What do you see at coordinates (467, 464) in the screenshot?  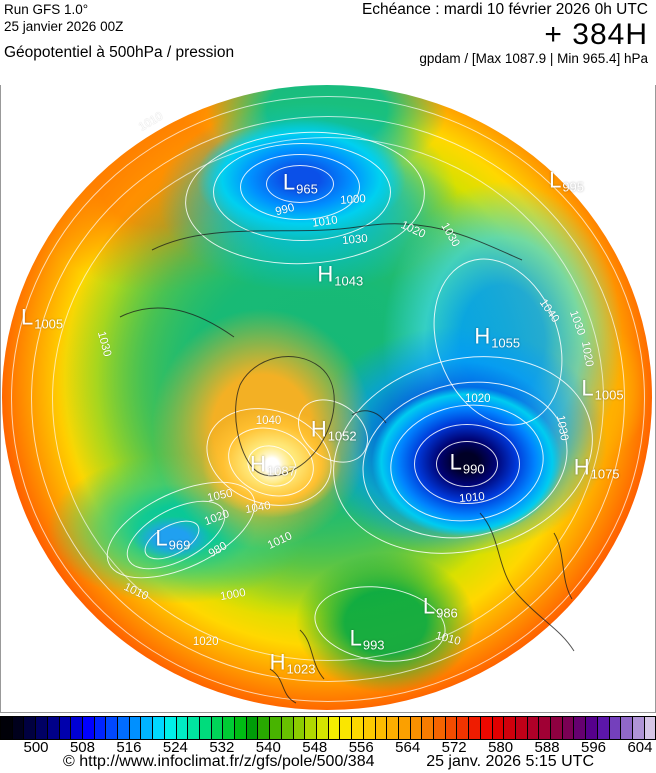 I see `pressure-center-l-990: L990` at bounding box center [467, 464].